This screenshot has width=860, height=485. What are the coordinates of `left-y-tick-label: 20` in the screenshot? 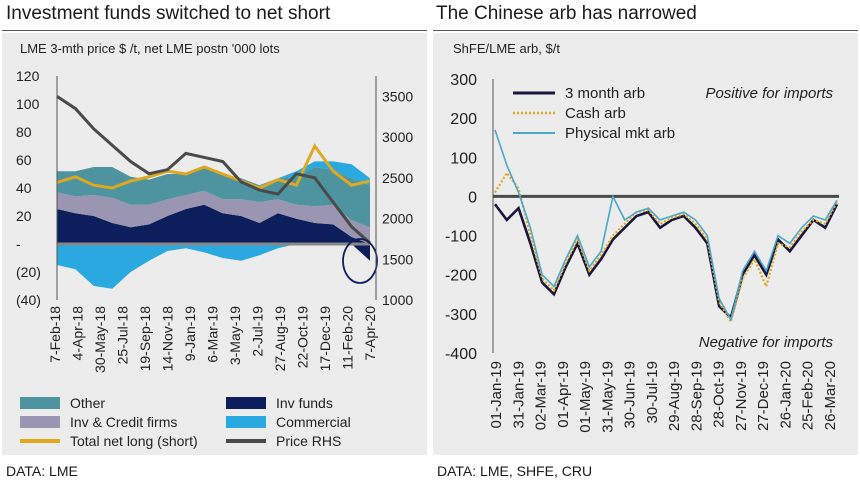 It's located at (24, 216).